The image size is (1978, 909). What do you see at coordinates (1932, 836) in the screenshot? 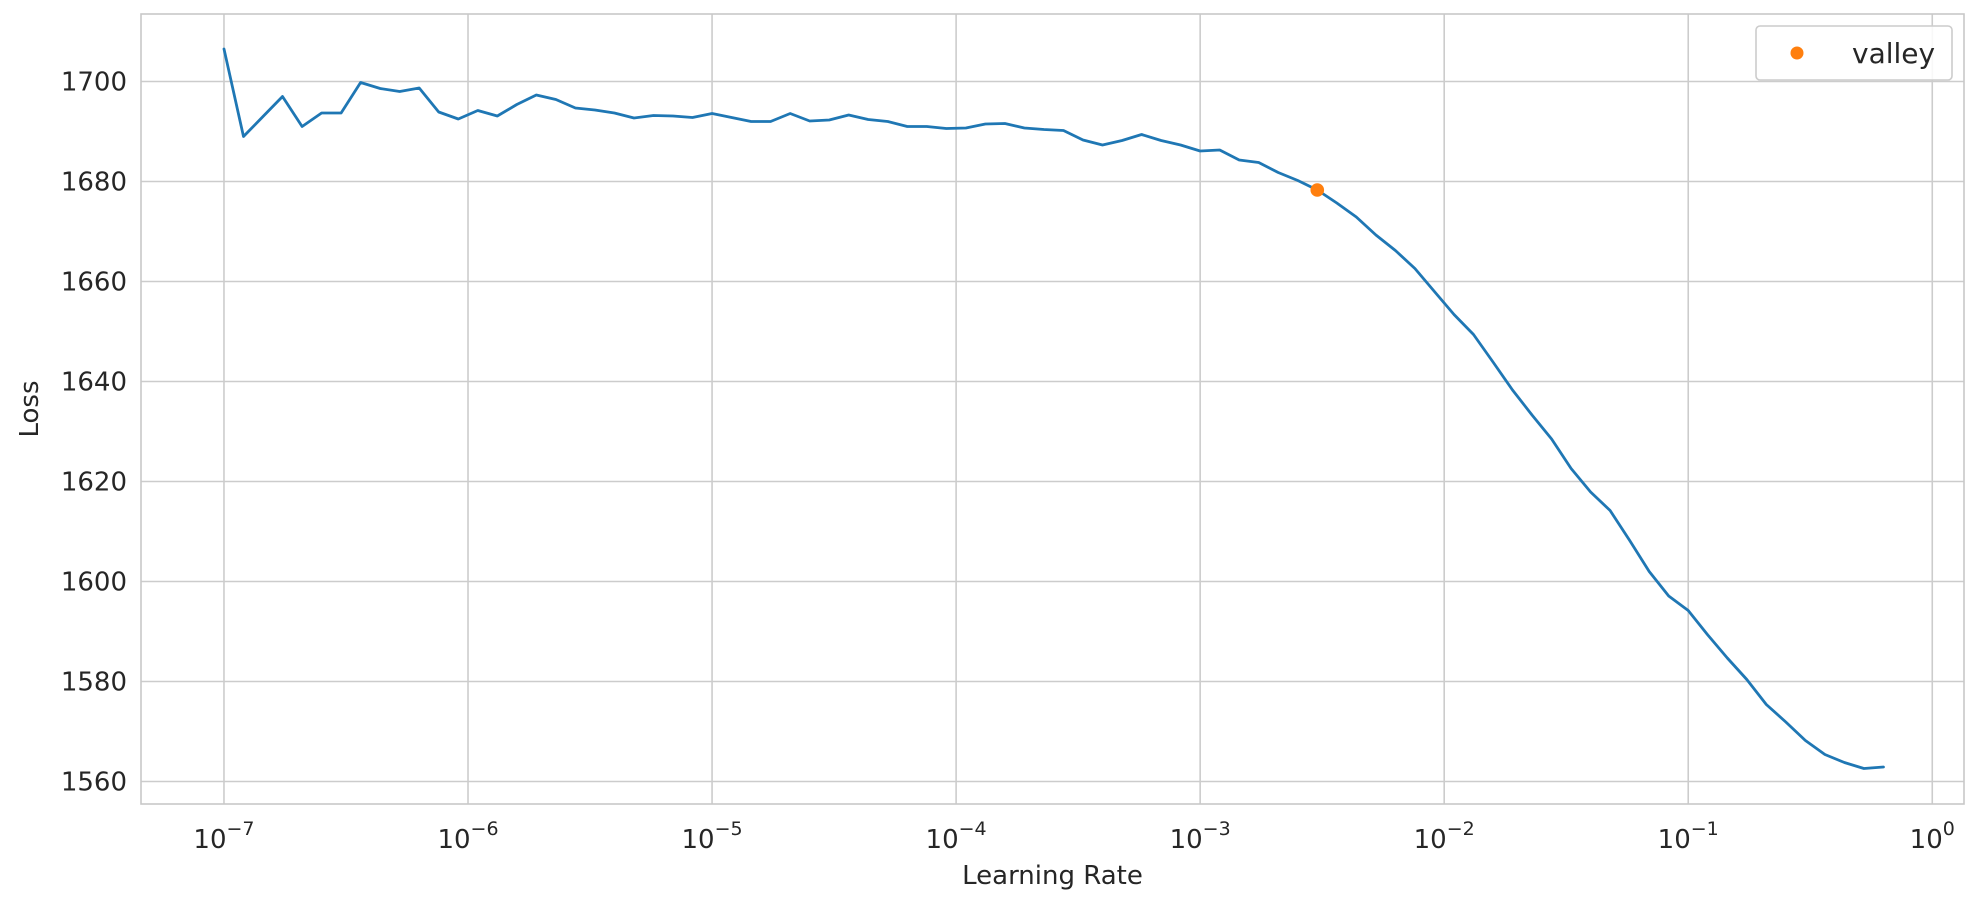
I see `x-tick-label: 10⁰` at bounding box center [1932, 836].